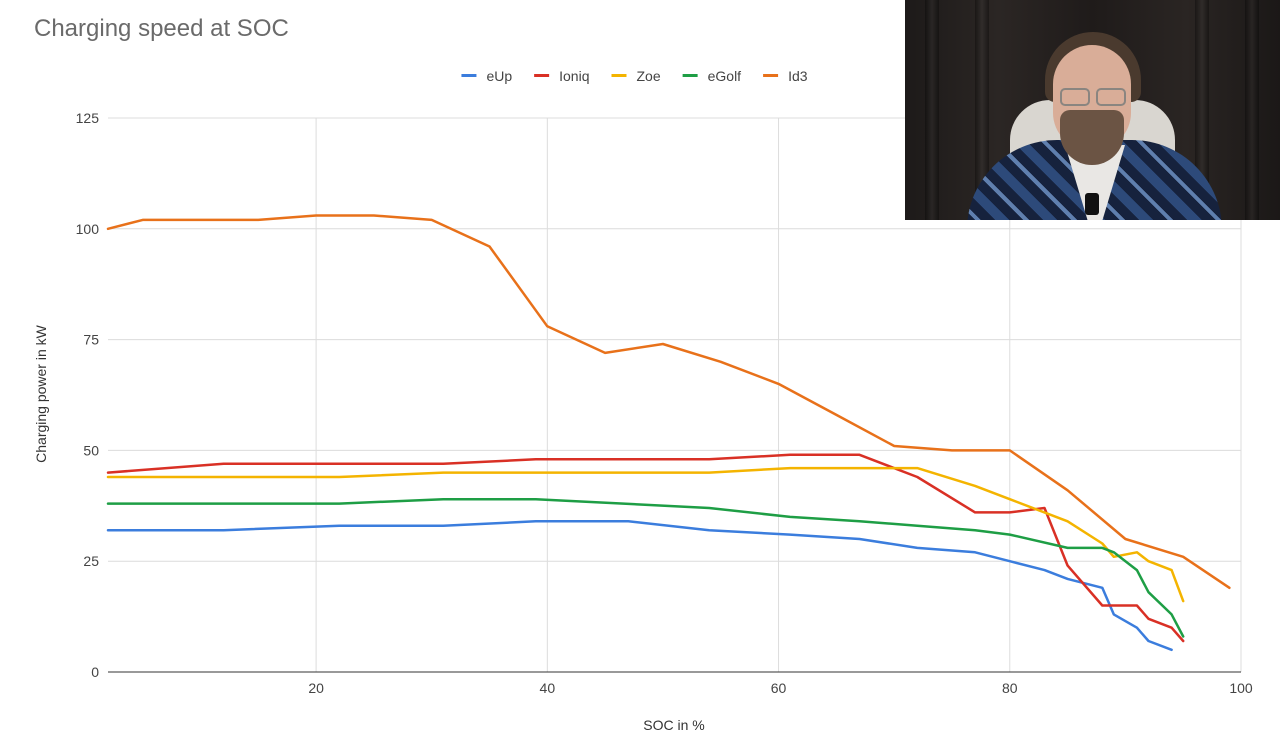 Image resolution: width=1280 pixels, height=739 pixels. Describe the element at coordinates (91, 450) in the screenshot. I see `y-tick-label: 50` at that location.